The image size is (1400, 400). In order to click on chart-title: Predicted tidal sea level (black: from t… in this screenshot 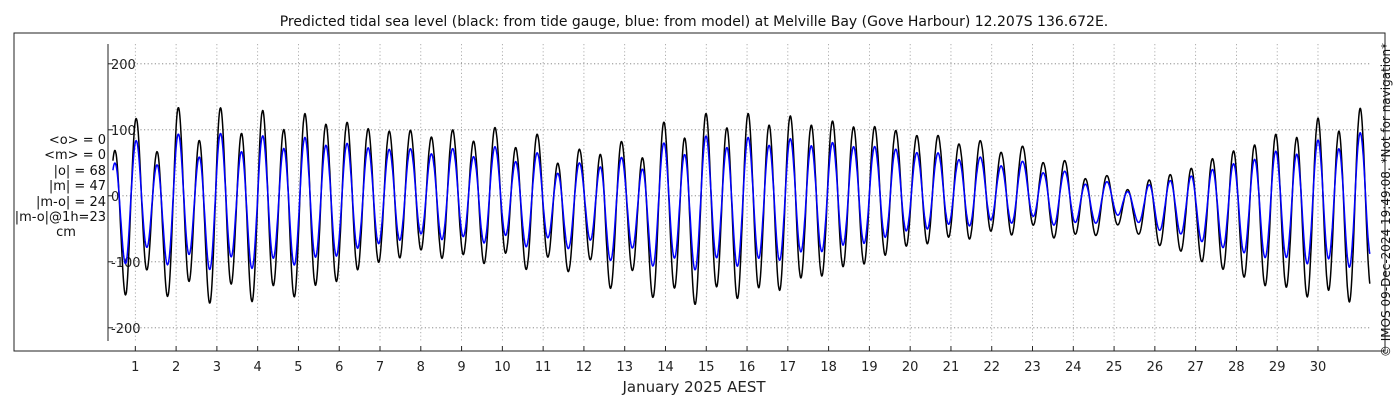, I will do `click(694, 22)`.